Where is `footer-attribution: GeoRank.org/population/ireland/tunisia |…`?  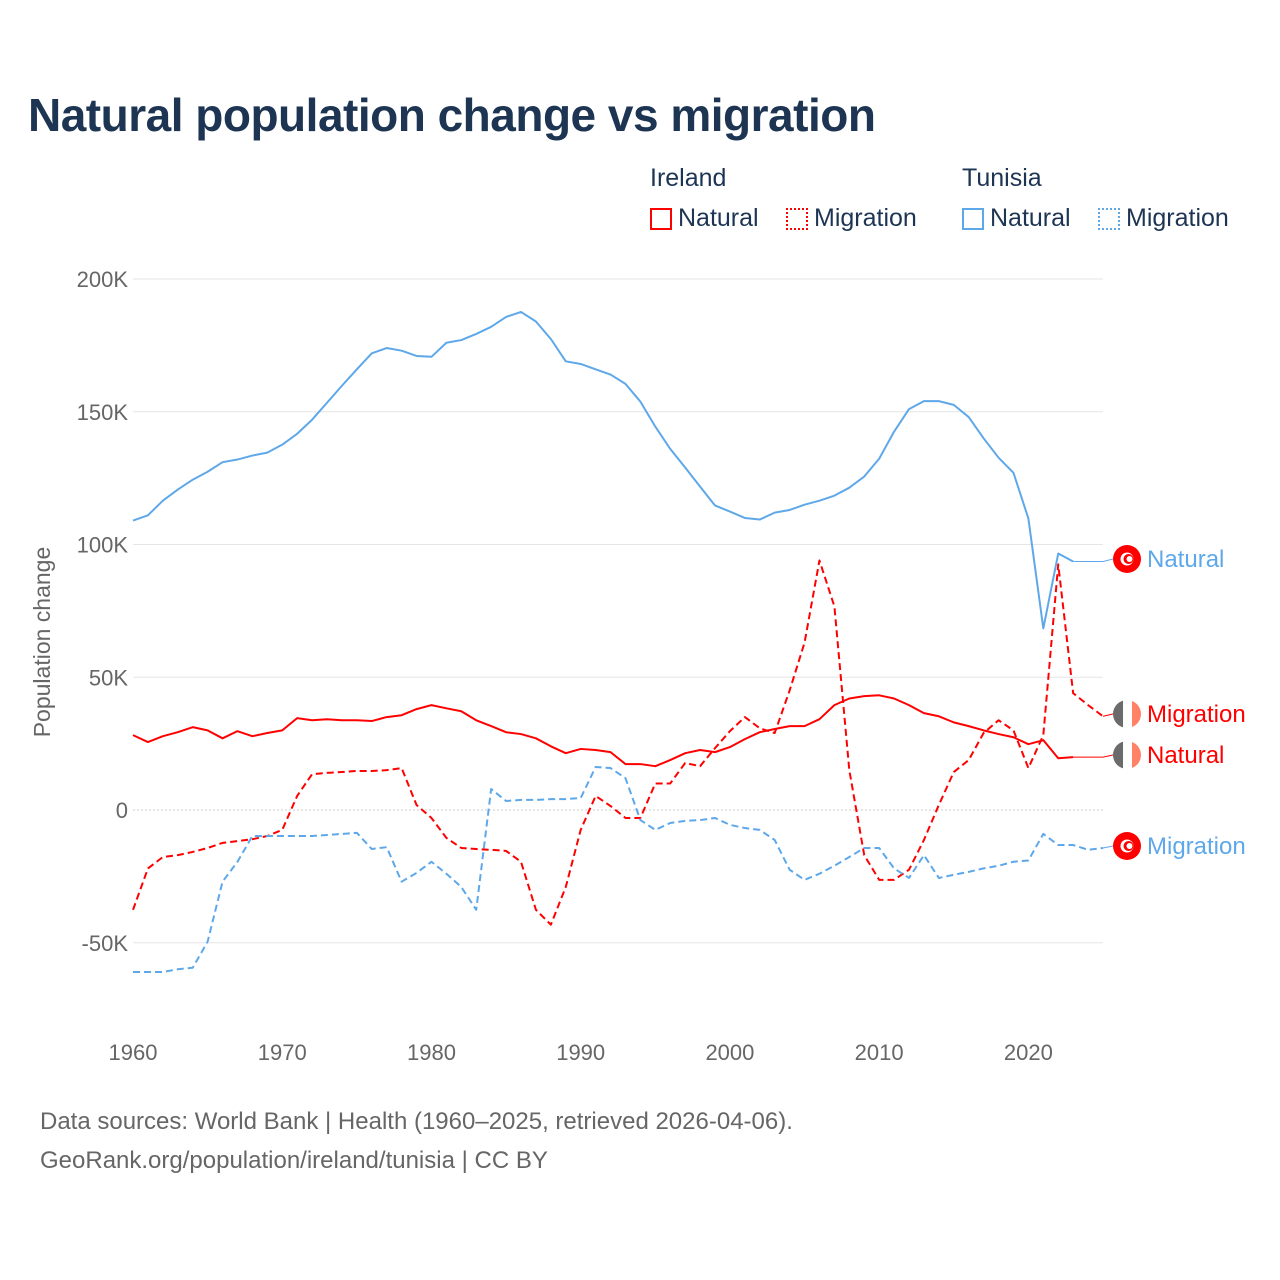 footer-attribution: GeoRank.org/population/ireland/tunisia |… is located at coordinates (294, 1160).